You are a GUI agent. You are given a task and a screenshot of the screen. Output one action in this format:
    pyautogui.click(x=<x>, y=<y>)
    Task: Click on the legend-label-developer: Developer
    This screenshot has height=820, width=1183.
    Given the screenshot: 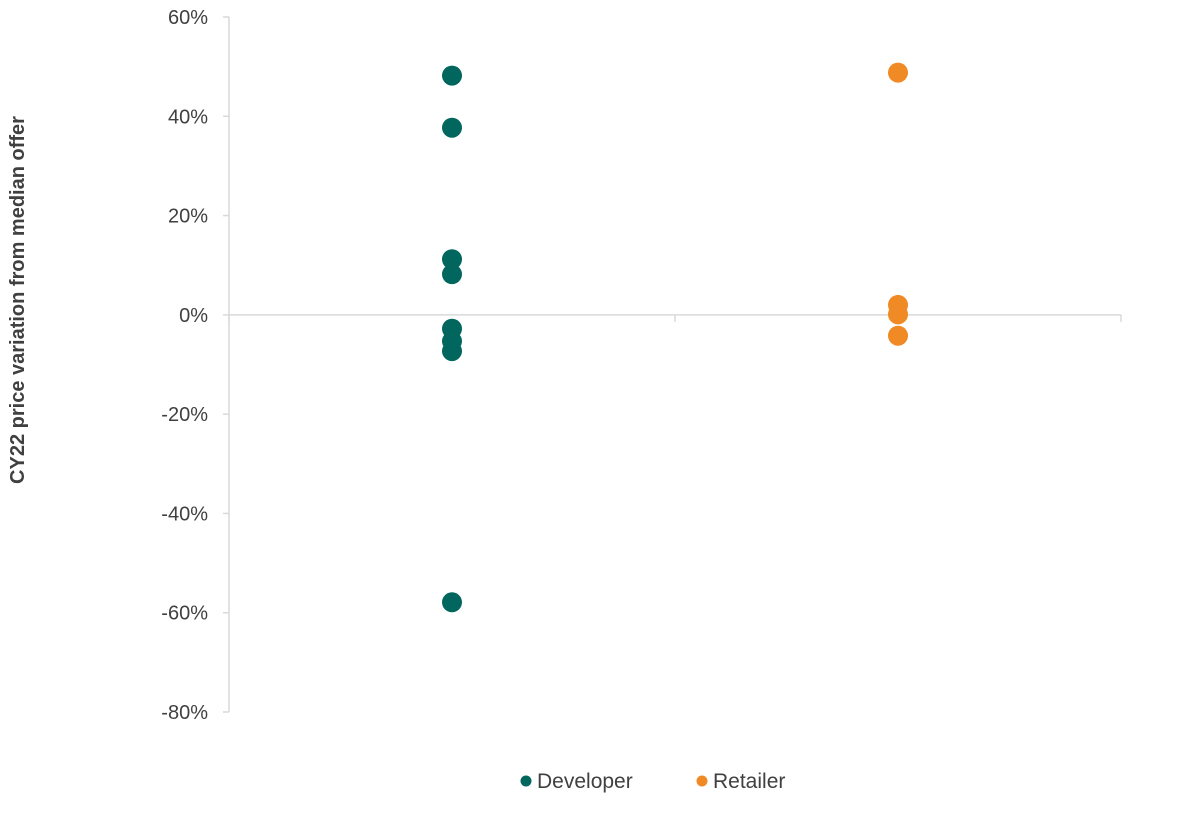 What is the action you would take?
    pyautogui.click(x=585, y=781)
    